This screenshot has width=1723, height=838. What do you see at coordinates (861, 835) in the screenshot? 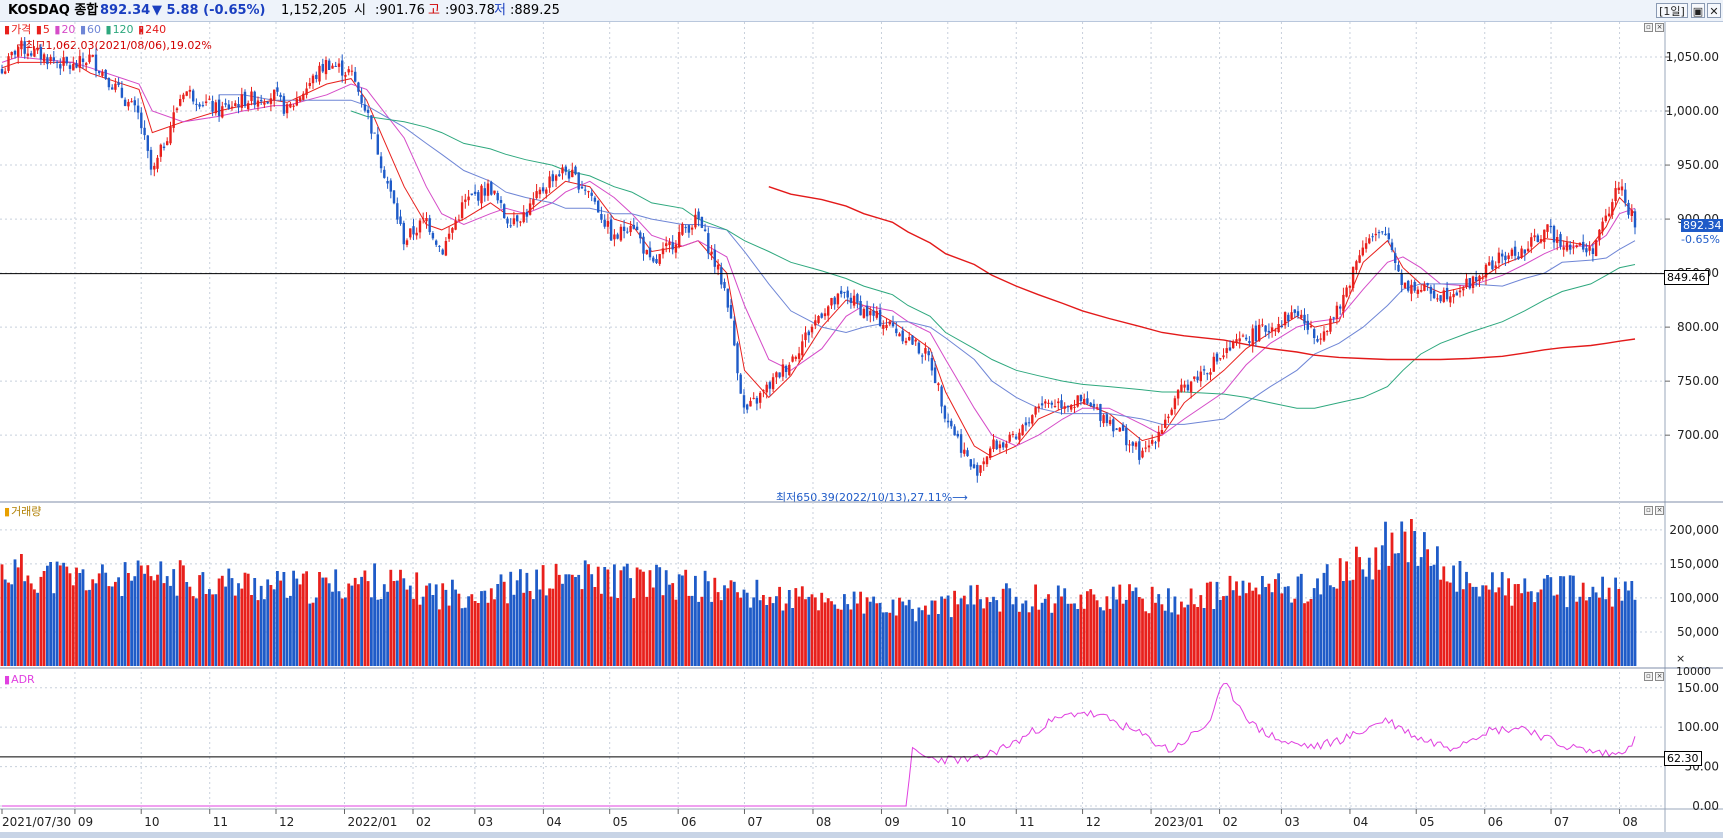
I see `horizontal-scrollbar` at bounding box center [861, 835].